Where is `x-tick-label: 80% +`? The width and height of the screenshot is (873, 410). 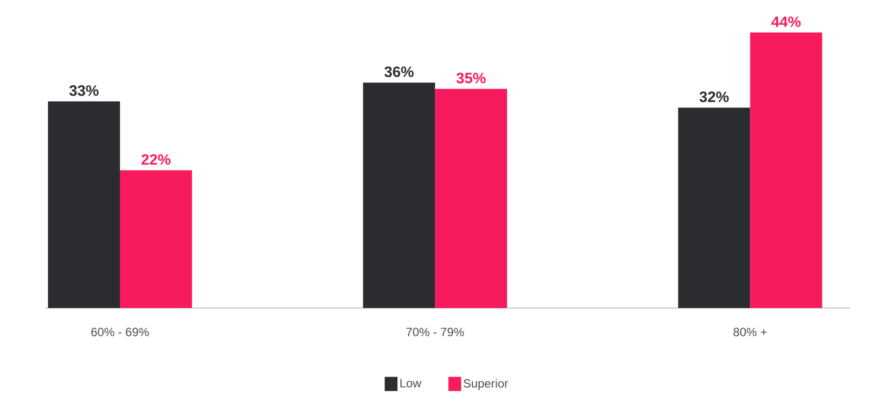
x-tick-label: 80% + is located at coordinates (750, 332).